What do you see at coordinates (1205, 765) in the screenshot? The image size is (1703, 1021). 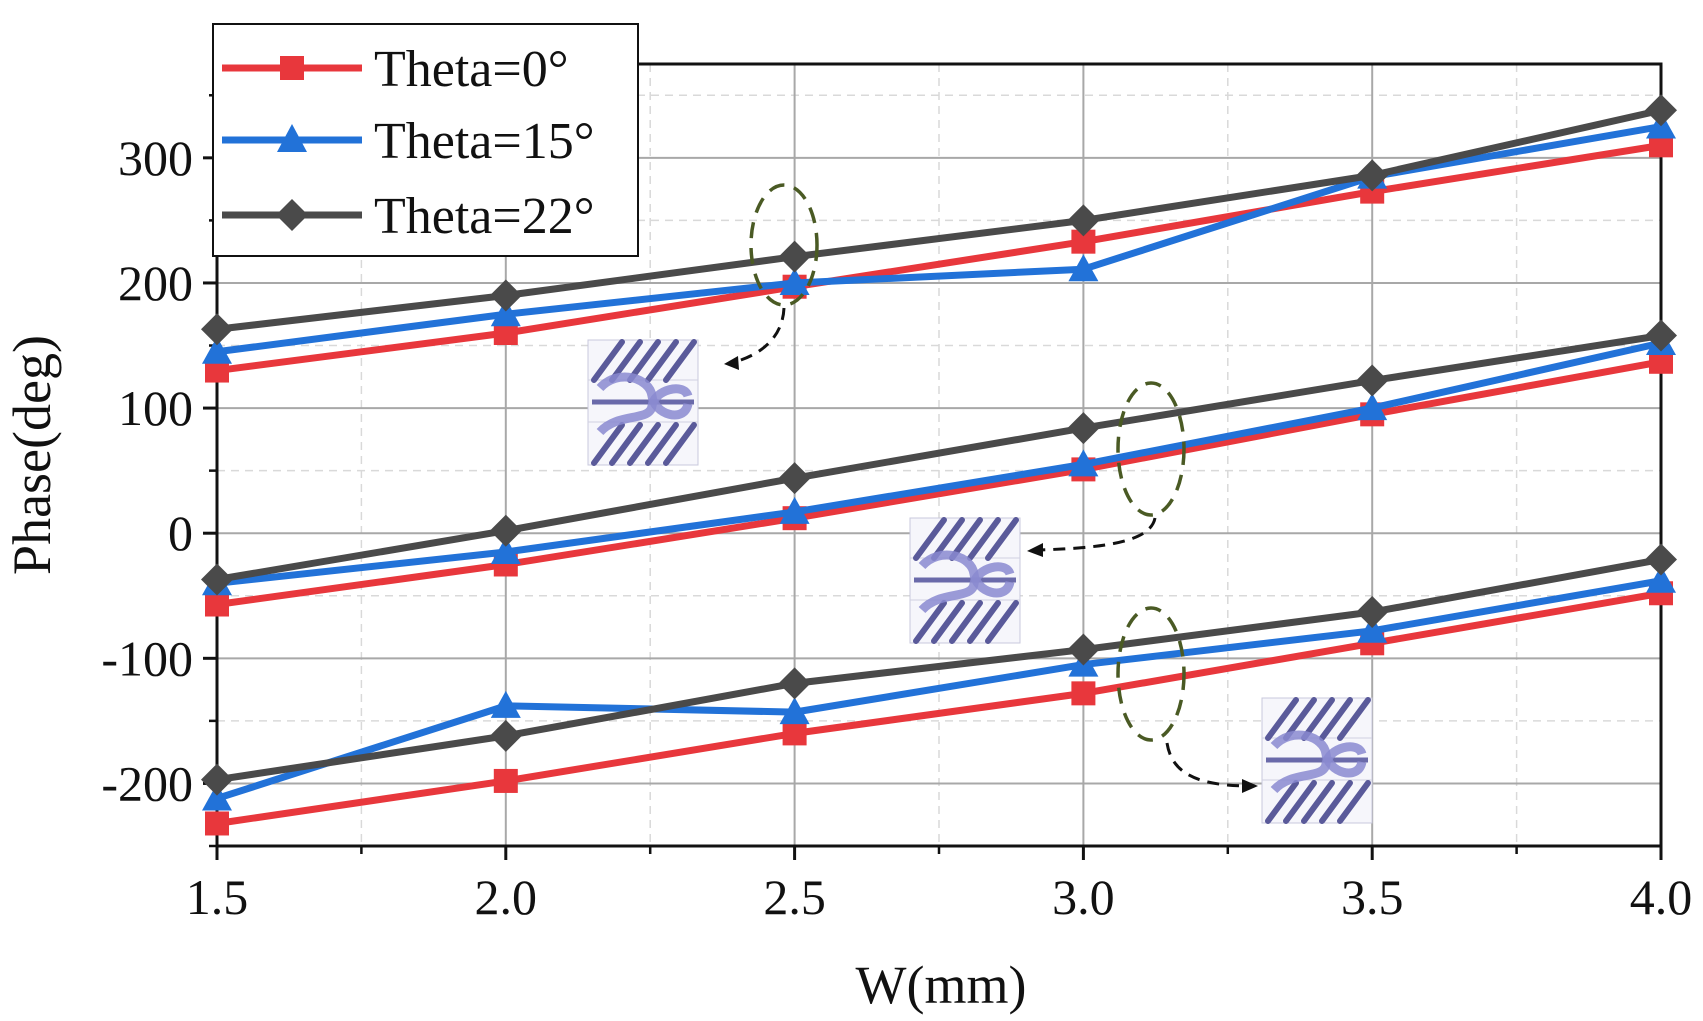 I see `arrow-lower` at bounding box center [1205, 765].